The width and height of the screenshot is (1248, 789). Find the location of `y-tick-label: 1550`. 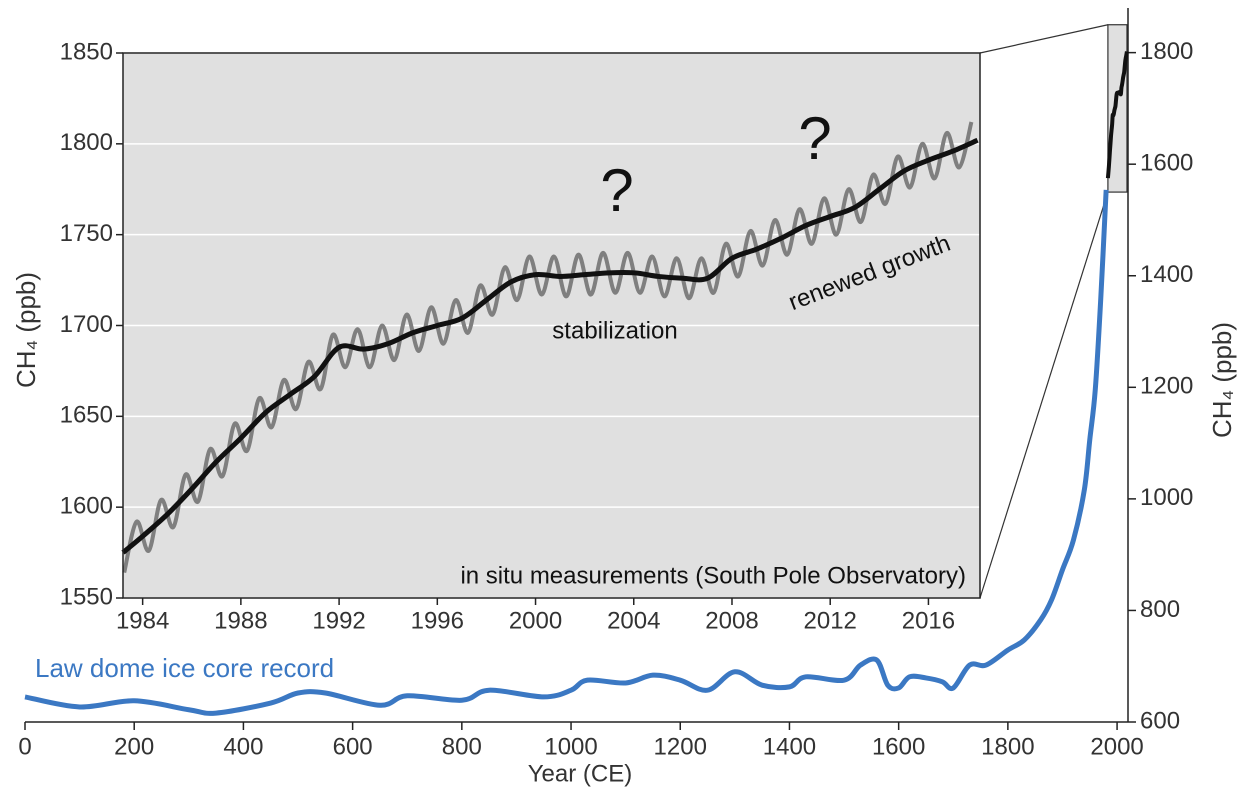

y-tick-label: 1550 is located at coordinates (86, 596).